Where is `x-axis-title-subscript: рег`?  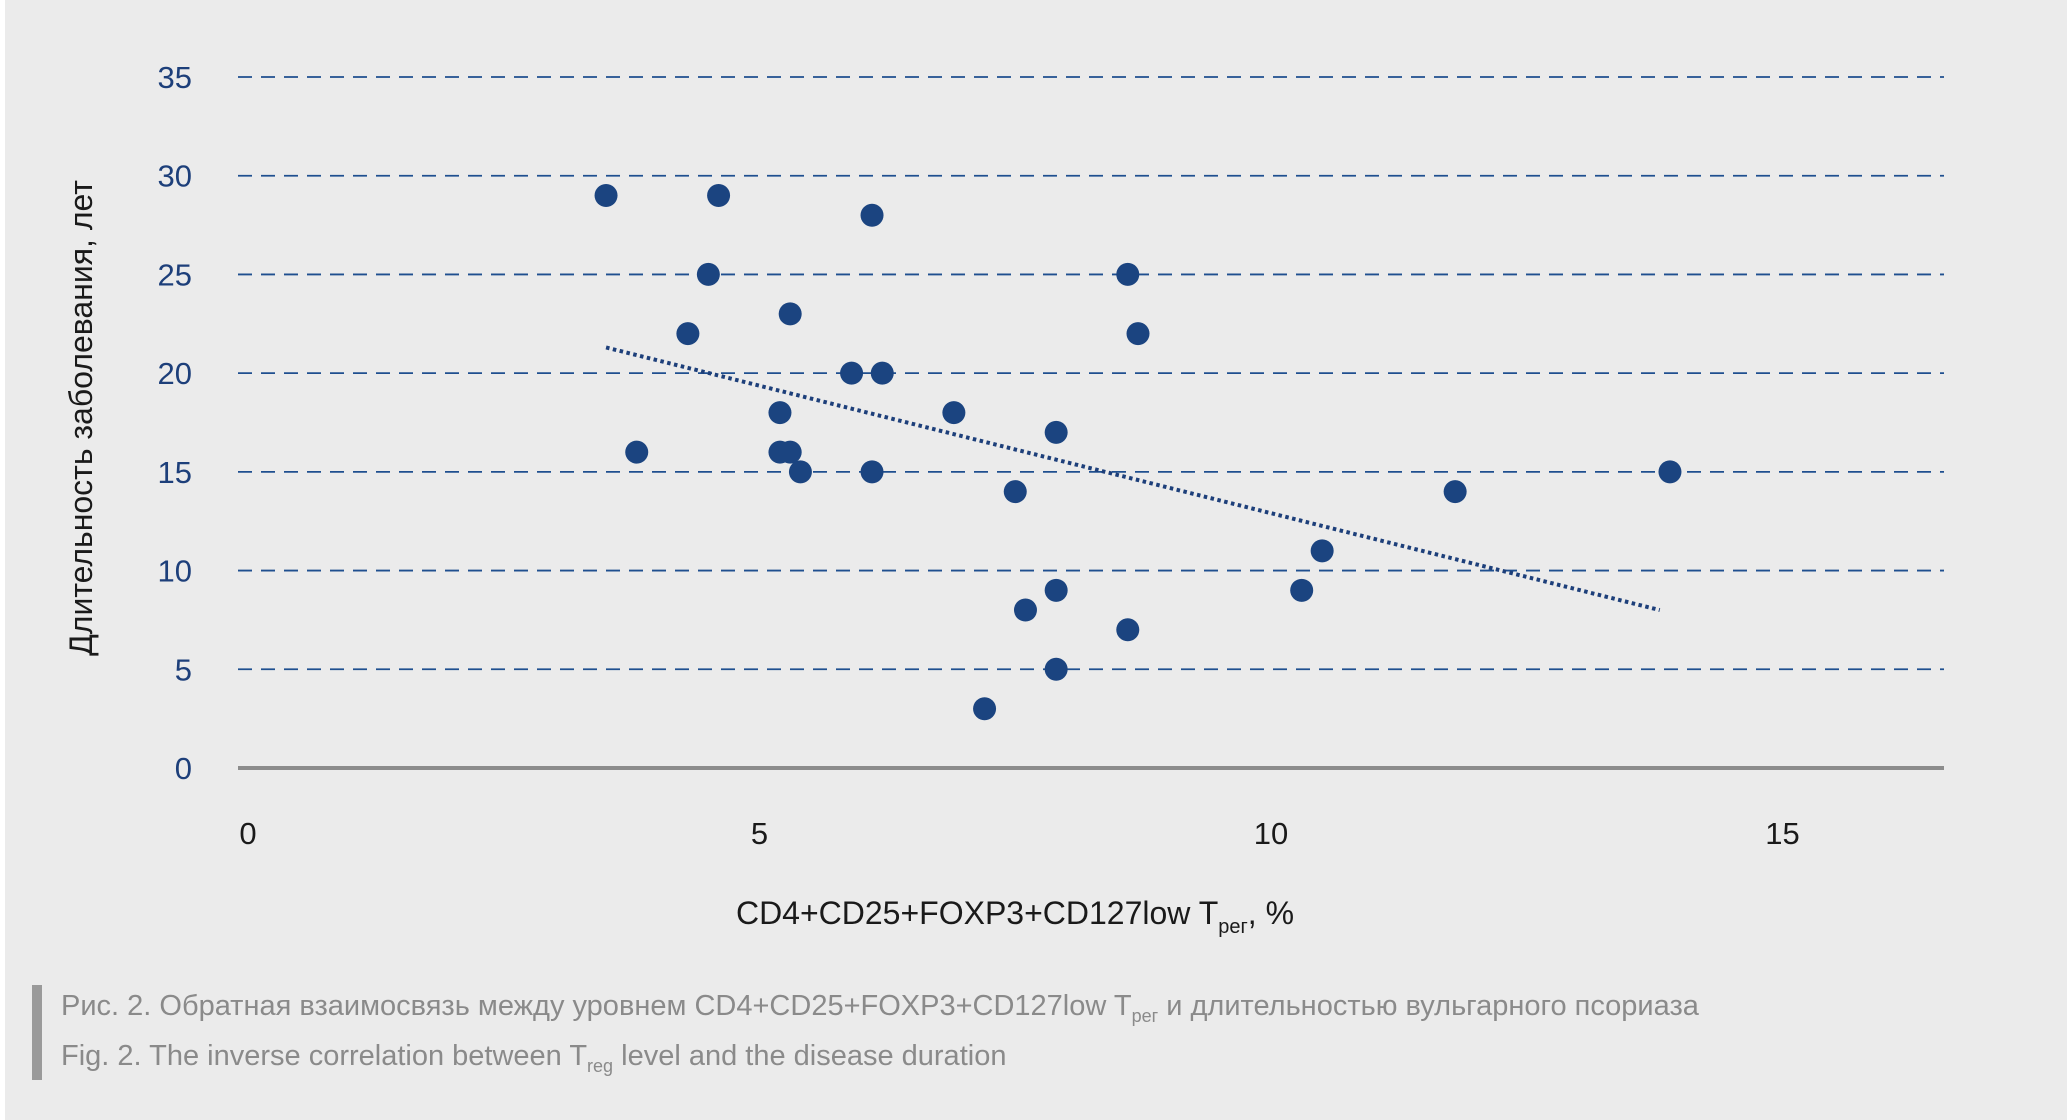
x-axis-title-subscript: рег is located at coordinates (1233, 927).